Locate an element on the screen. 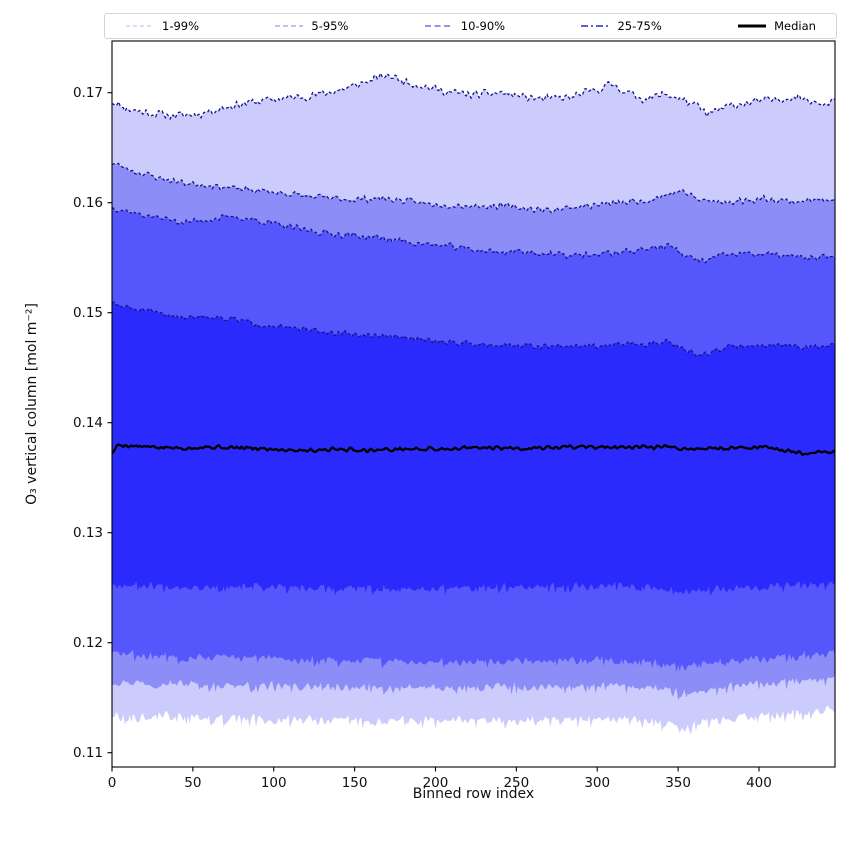  legend-entry-5-95%: 5-95% is located at coordinates (311, 26).